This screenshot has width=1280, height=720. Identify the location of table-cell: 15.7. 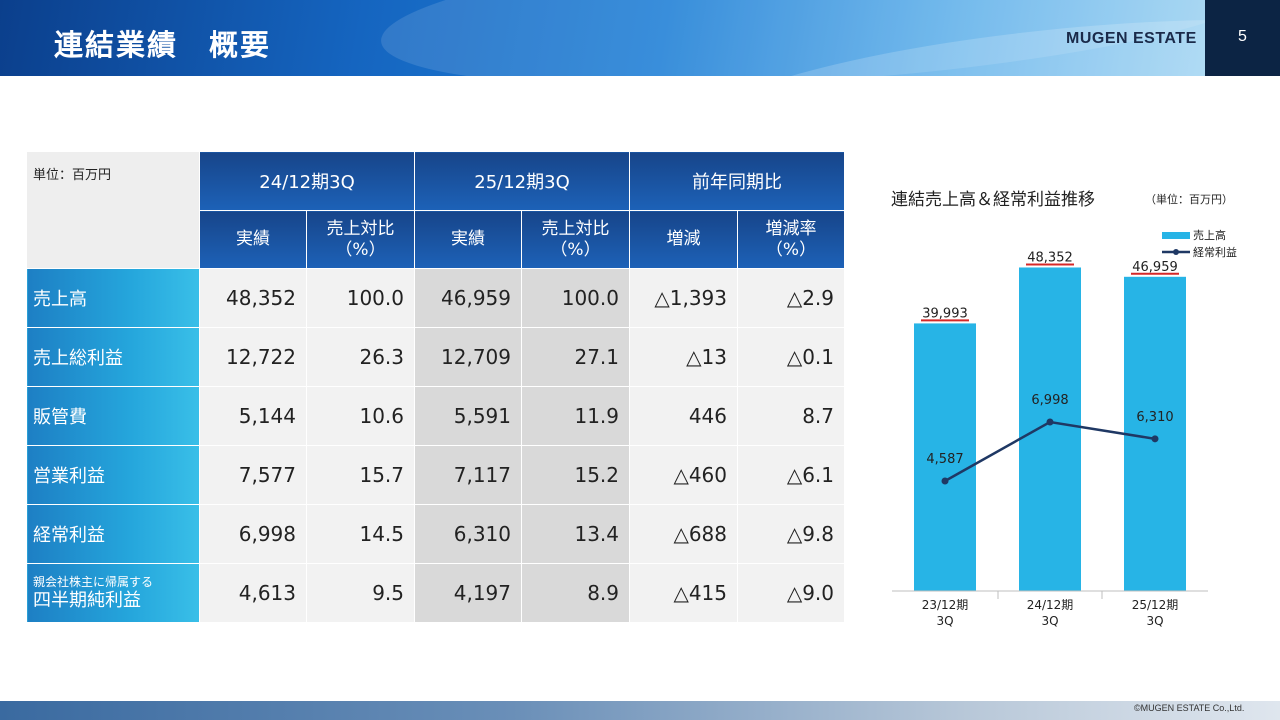
(360, 475).